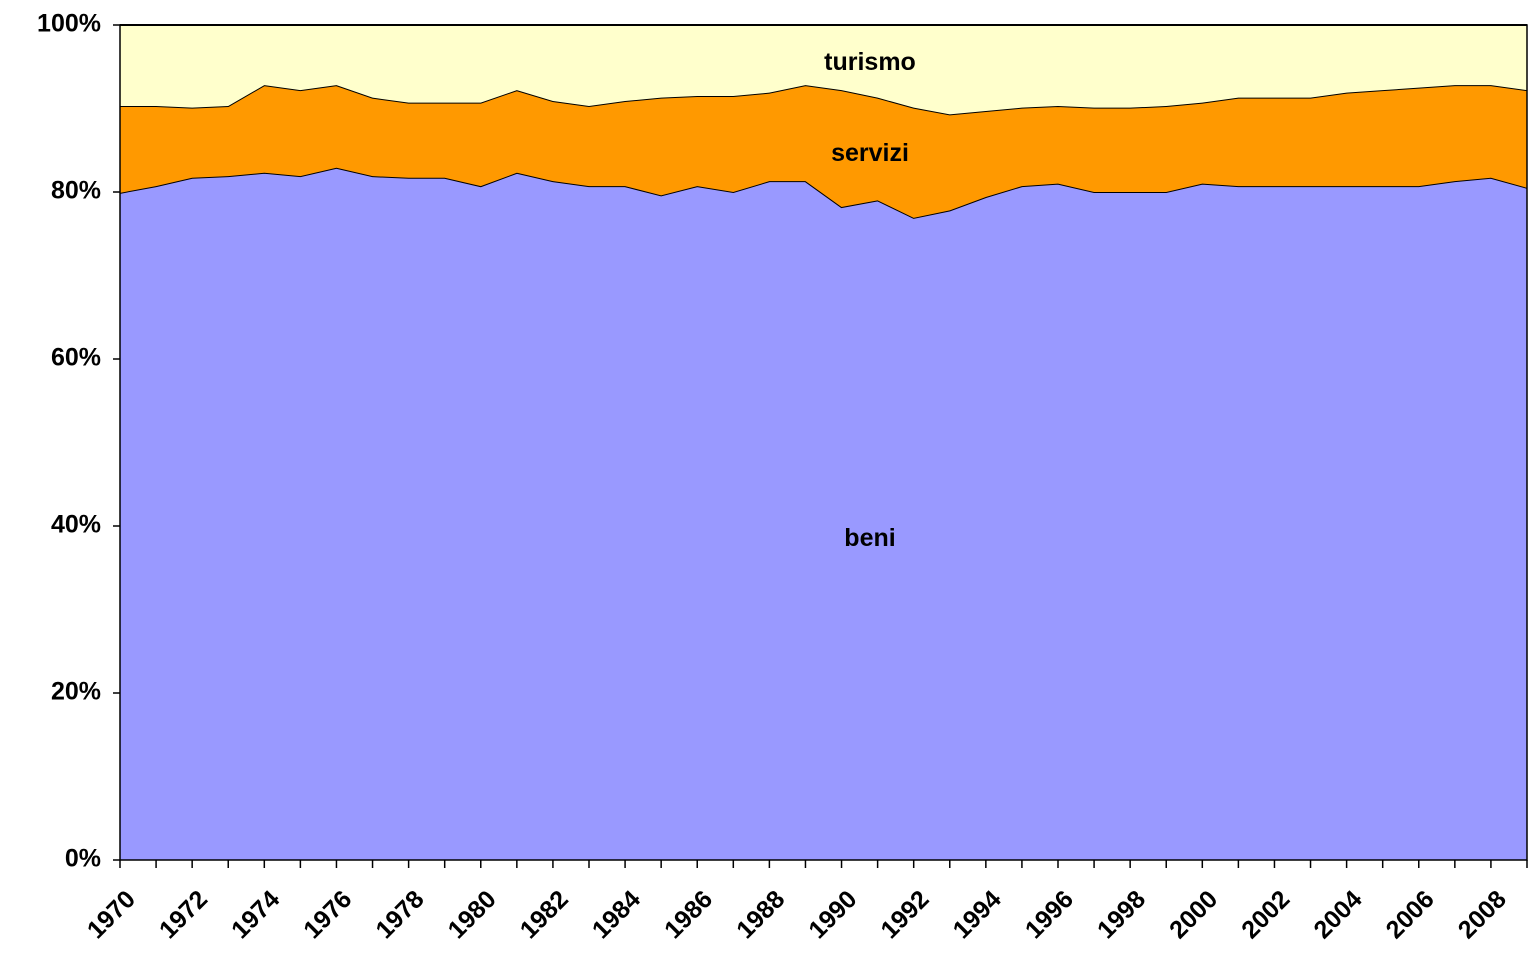 This screenshot has height=971, width=1528. Describe the element at coordinates (472, 914) in the screenshot. I see `x-tick-label: 1980` at that location.